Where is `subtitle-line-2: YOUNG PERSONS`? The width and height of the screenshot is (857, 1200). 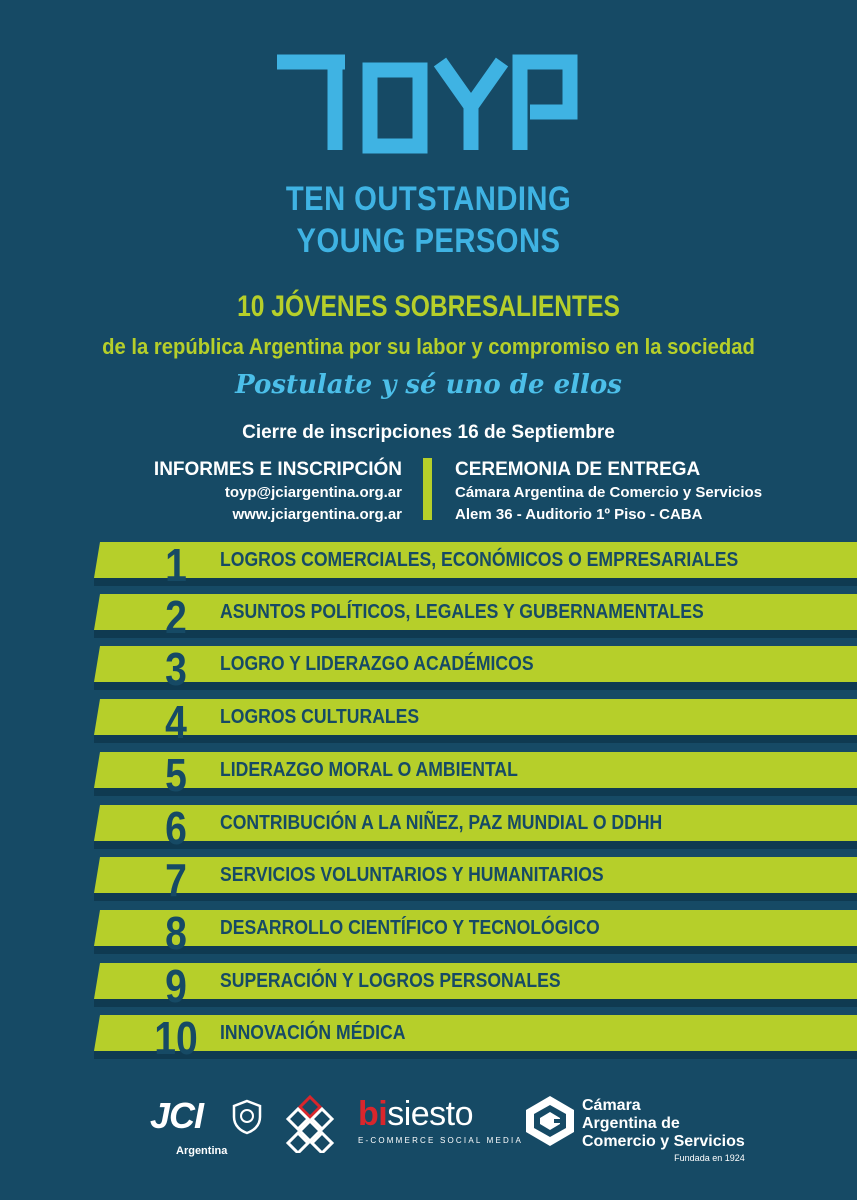
subtitle-line-2: YOUNG PERSONS is located at coordinates (428, 241).